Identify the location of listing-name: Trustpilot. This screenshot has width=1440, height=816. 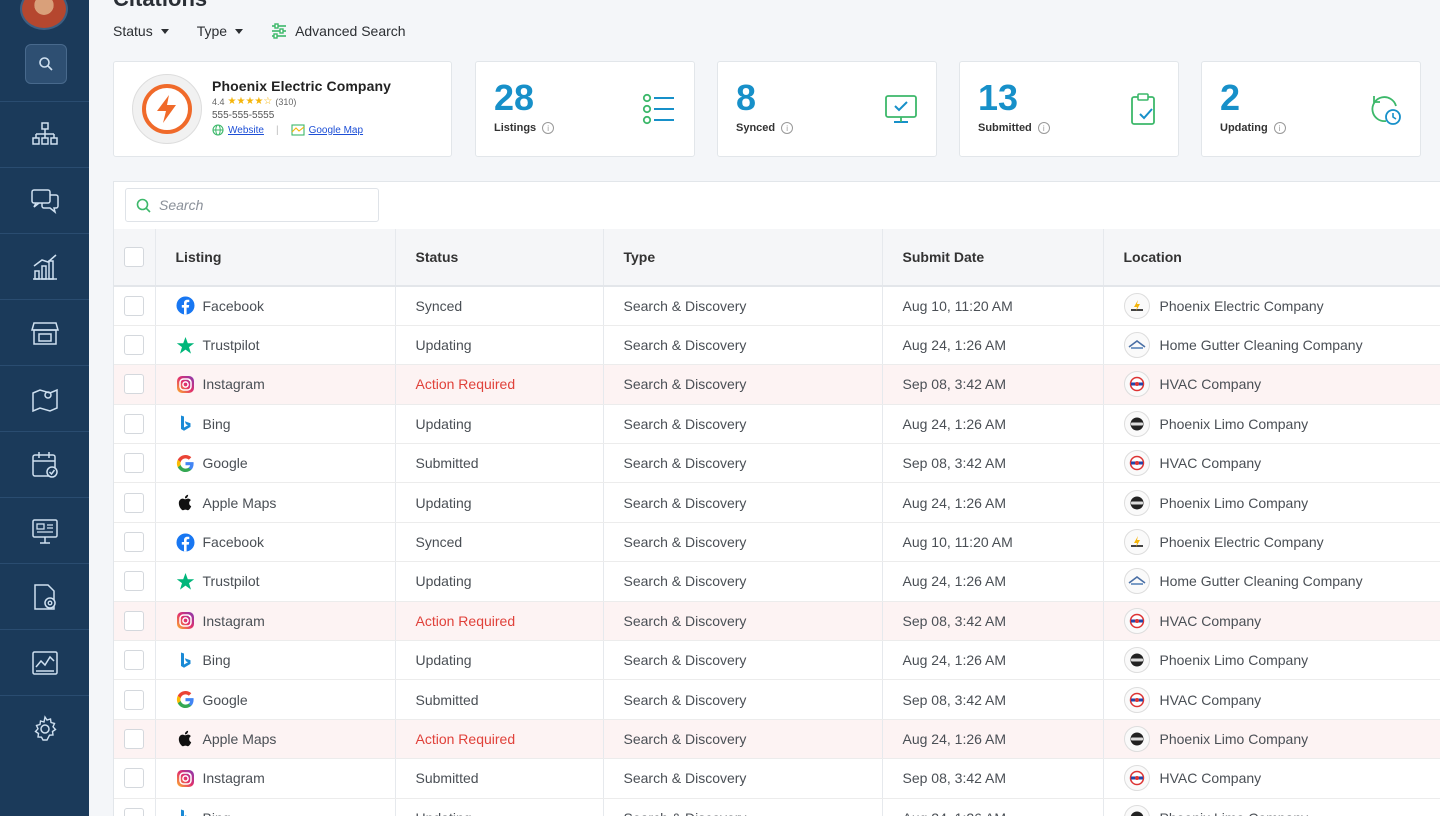
(231, 581).